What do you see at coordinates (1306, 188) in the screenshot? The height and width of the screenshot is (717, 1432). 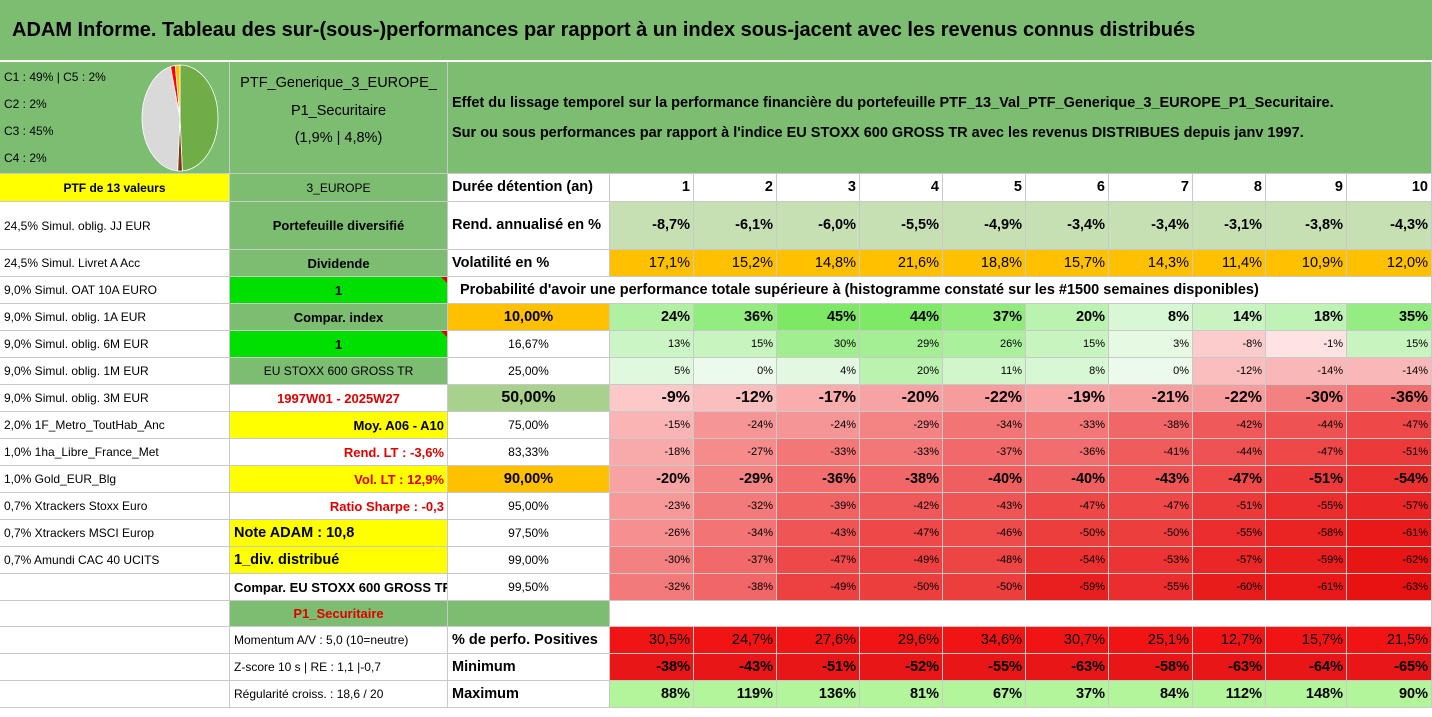 I see `year-header: 9` at bounding box center [1306, 188].